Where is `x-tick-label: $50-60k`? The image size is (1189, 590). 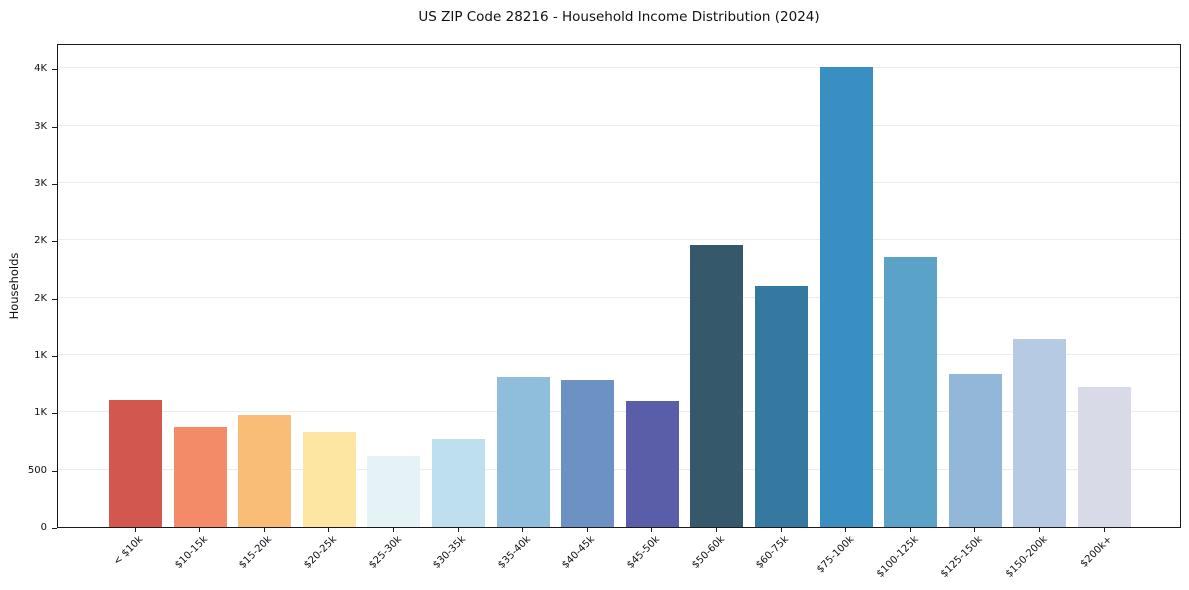
x-tick-label: $50-60k is located at coordinates (708, 552).